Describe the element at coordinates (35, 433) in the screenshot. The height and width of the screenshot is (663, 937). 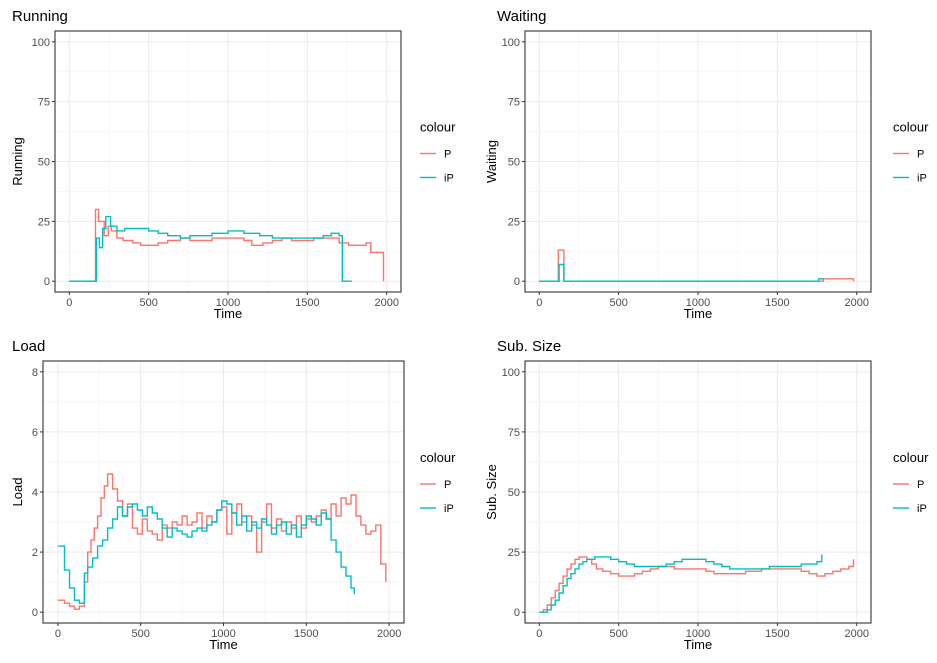
I see `y-tick-label: 6` at that location.